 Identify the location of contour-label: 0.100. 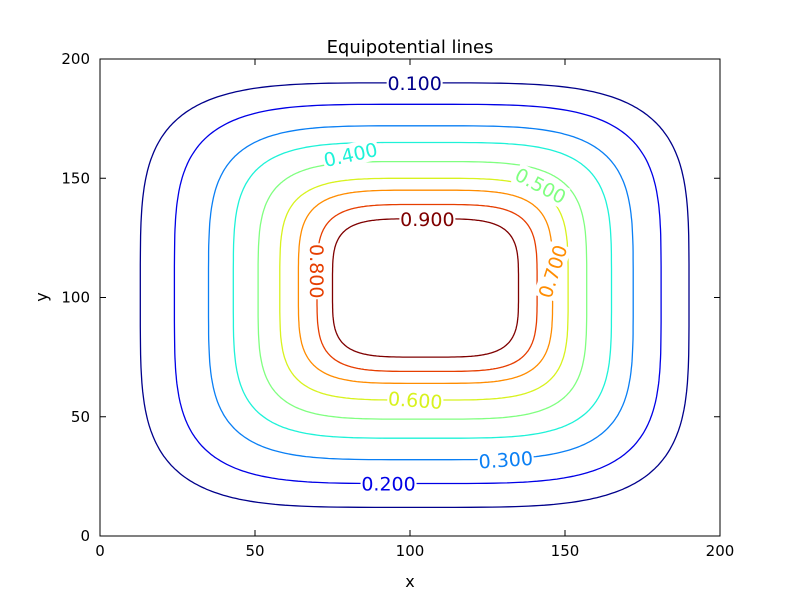
(414, 84).